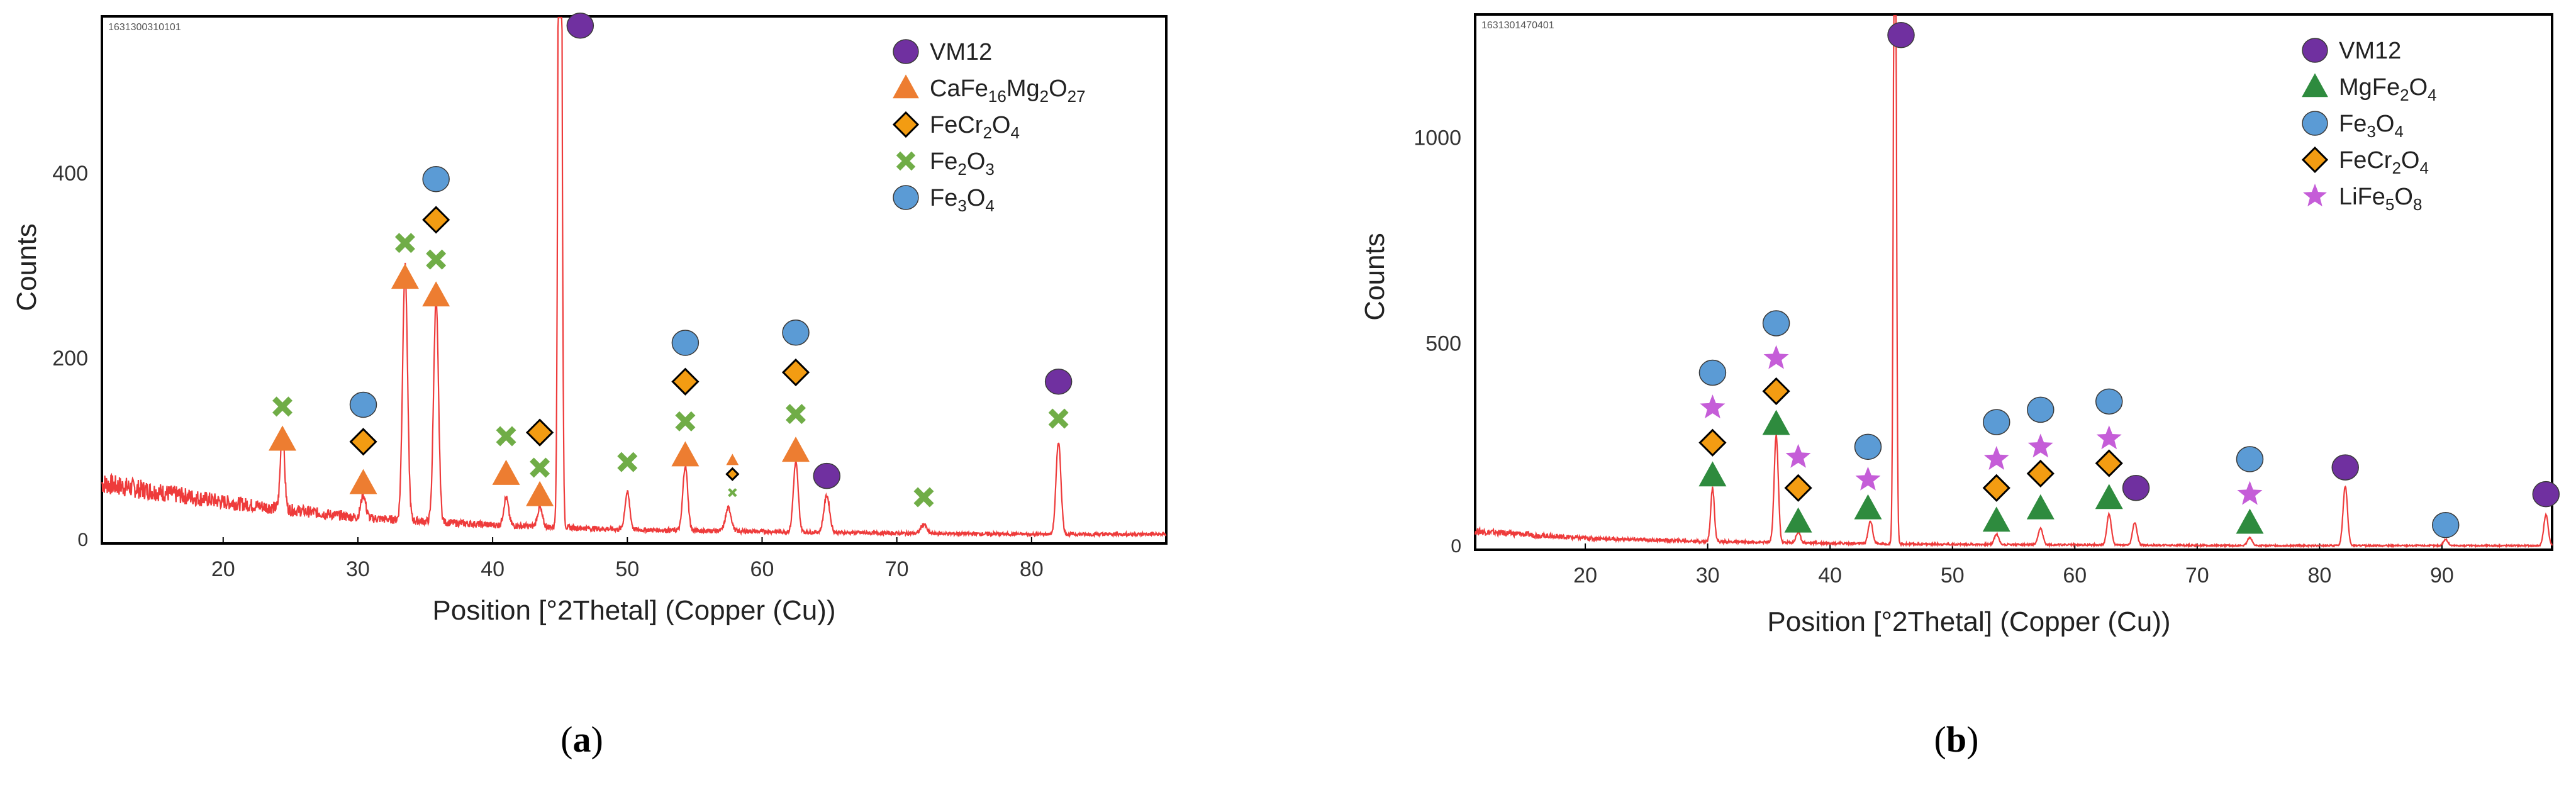  Describe the element at coordinates (2013, 565) in the screenshot. I see `x-axis-b: 20 30 40 50 60 70 80 90` at that location.